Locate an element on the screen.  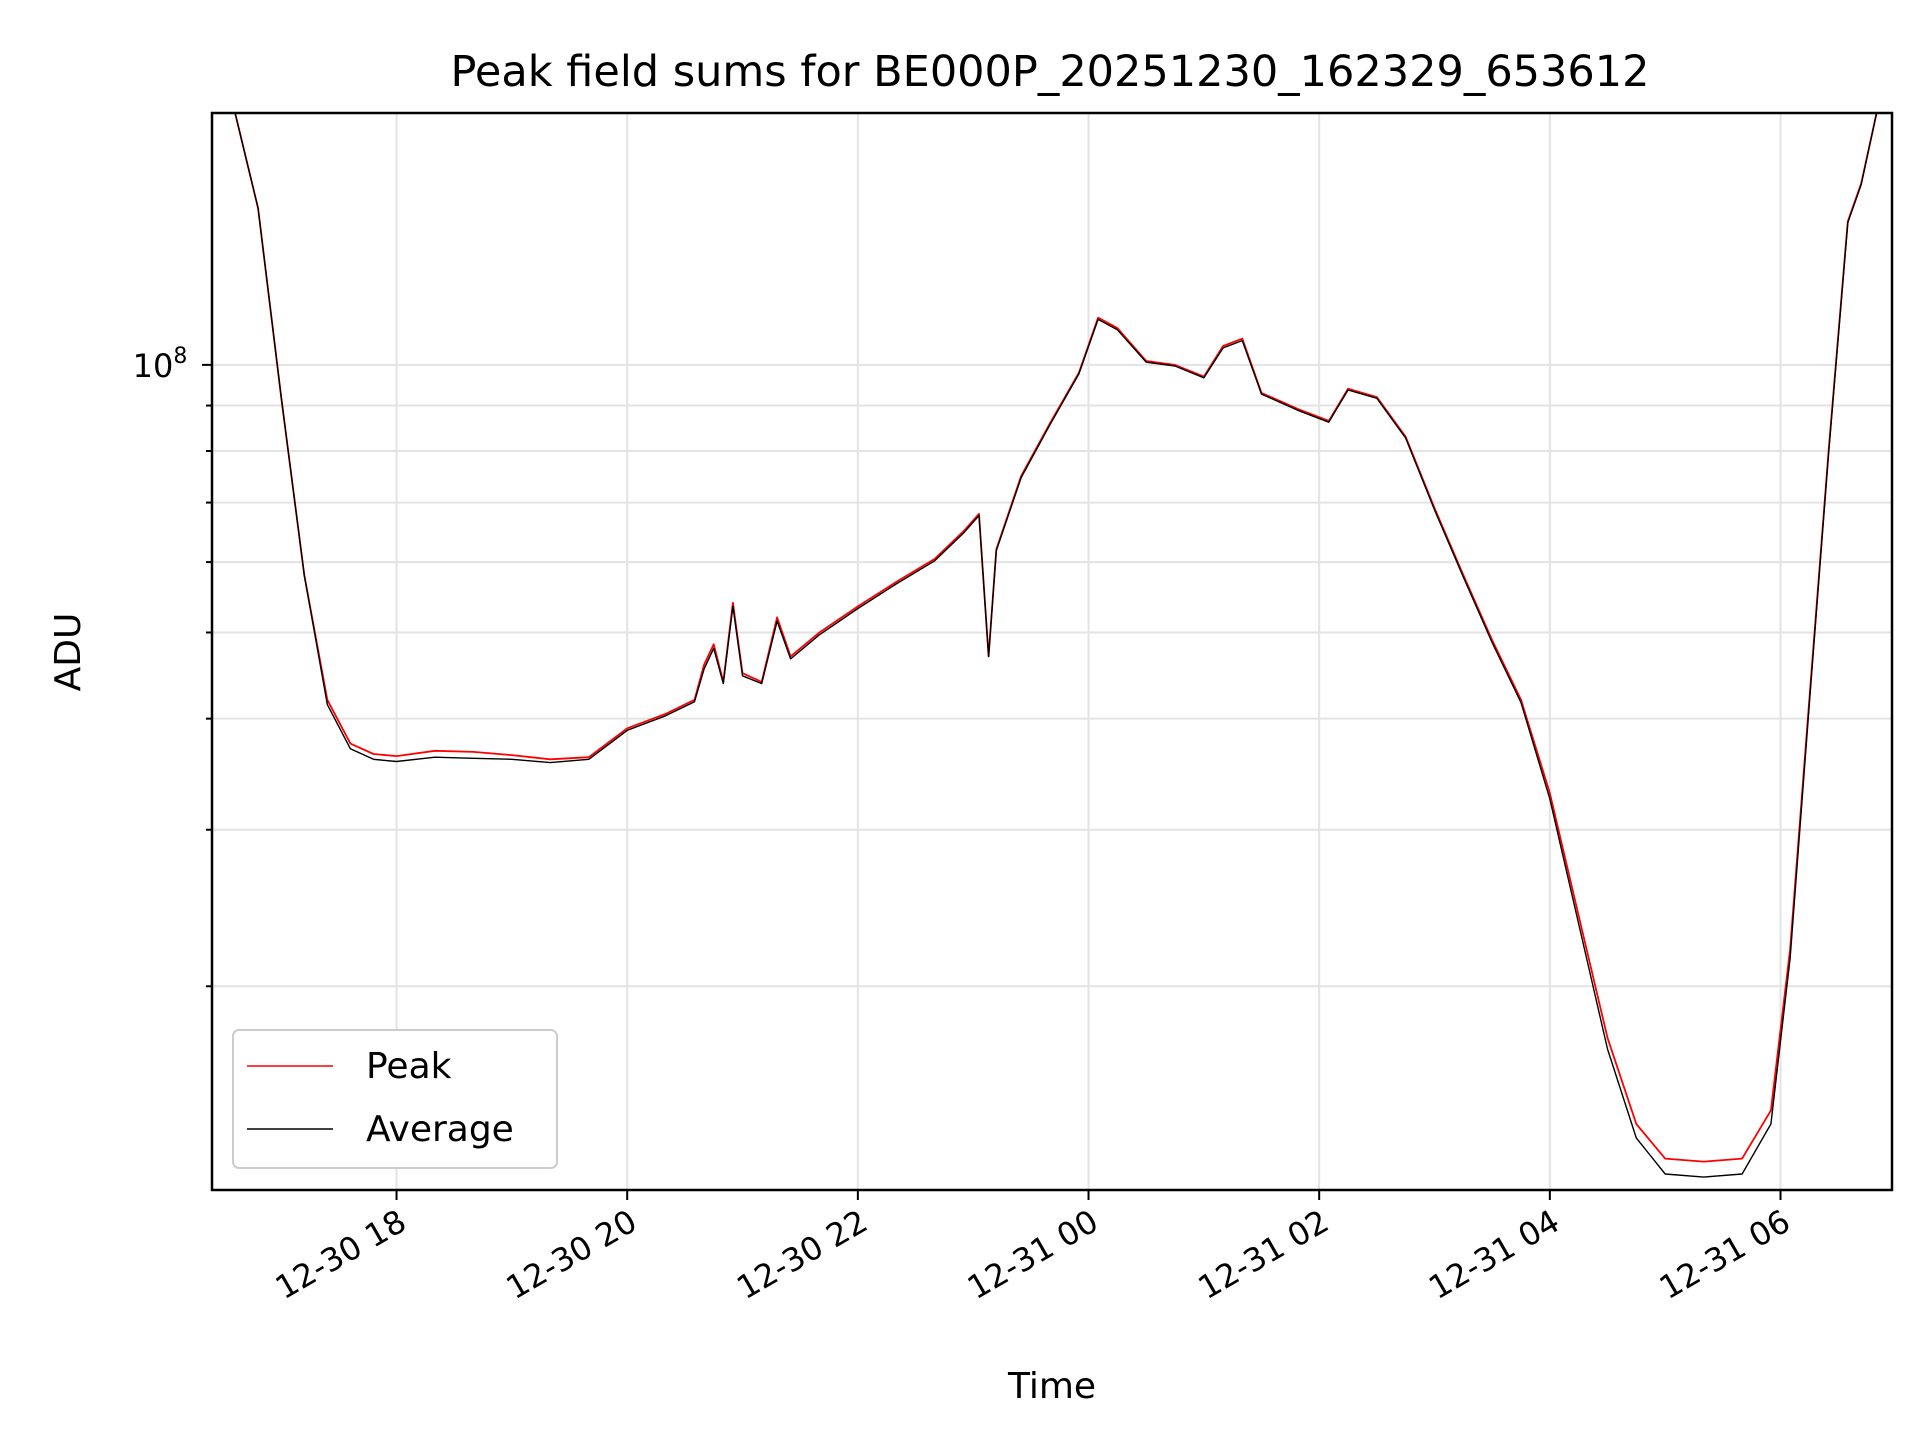
legend-peak-label: Peak is located at coordinates (409, 1066).